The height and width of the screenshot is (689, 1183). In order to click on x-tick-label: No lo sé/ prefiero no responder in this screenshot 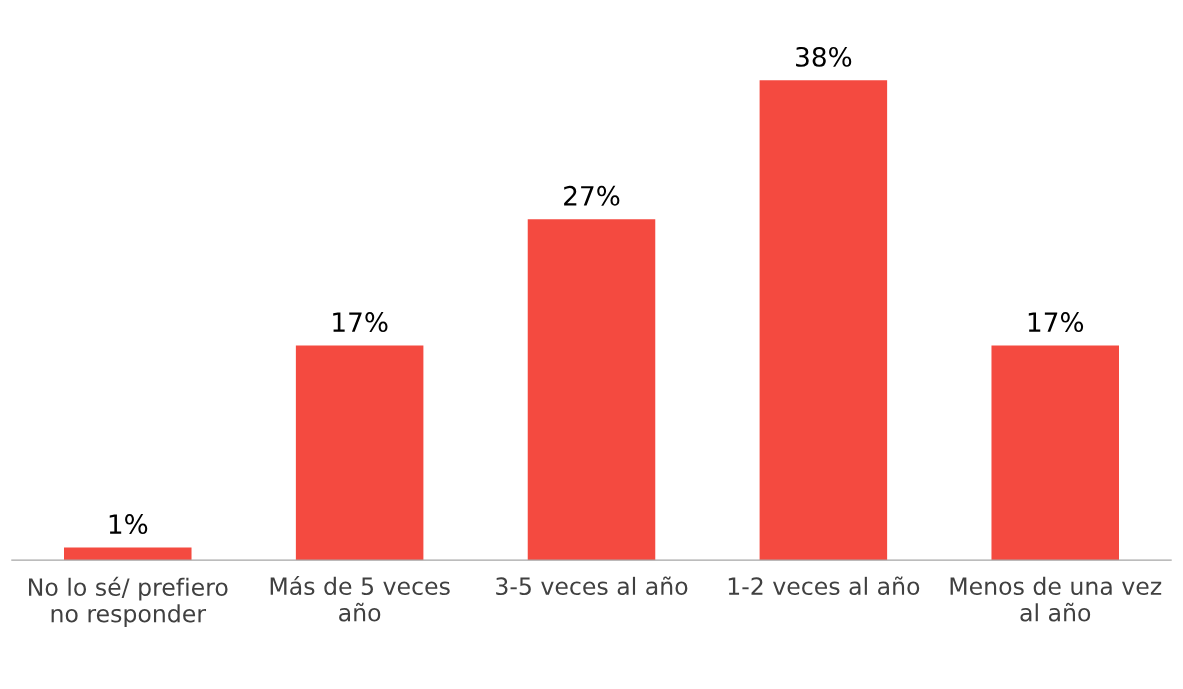, I will do `click(128, 602)`.